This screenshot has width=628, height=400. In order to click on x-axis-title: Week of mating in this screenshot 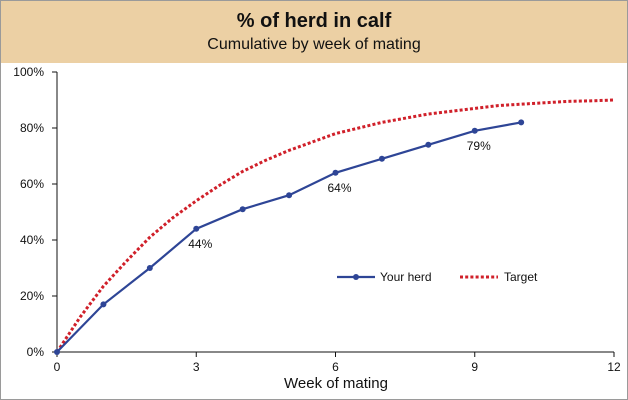, I will do `click(336, 383)`.